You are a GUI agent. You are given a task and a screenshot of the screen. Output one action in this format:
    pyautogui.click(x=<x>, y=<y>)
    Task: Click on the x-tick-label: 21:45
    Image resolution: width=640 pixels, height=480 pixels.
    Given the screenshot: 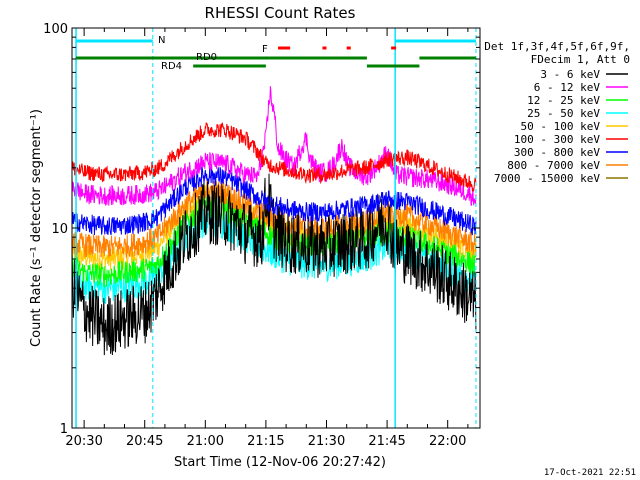 What is the action you would take?
    pyautogui.click(x=386, y=441)
    